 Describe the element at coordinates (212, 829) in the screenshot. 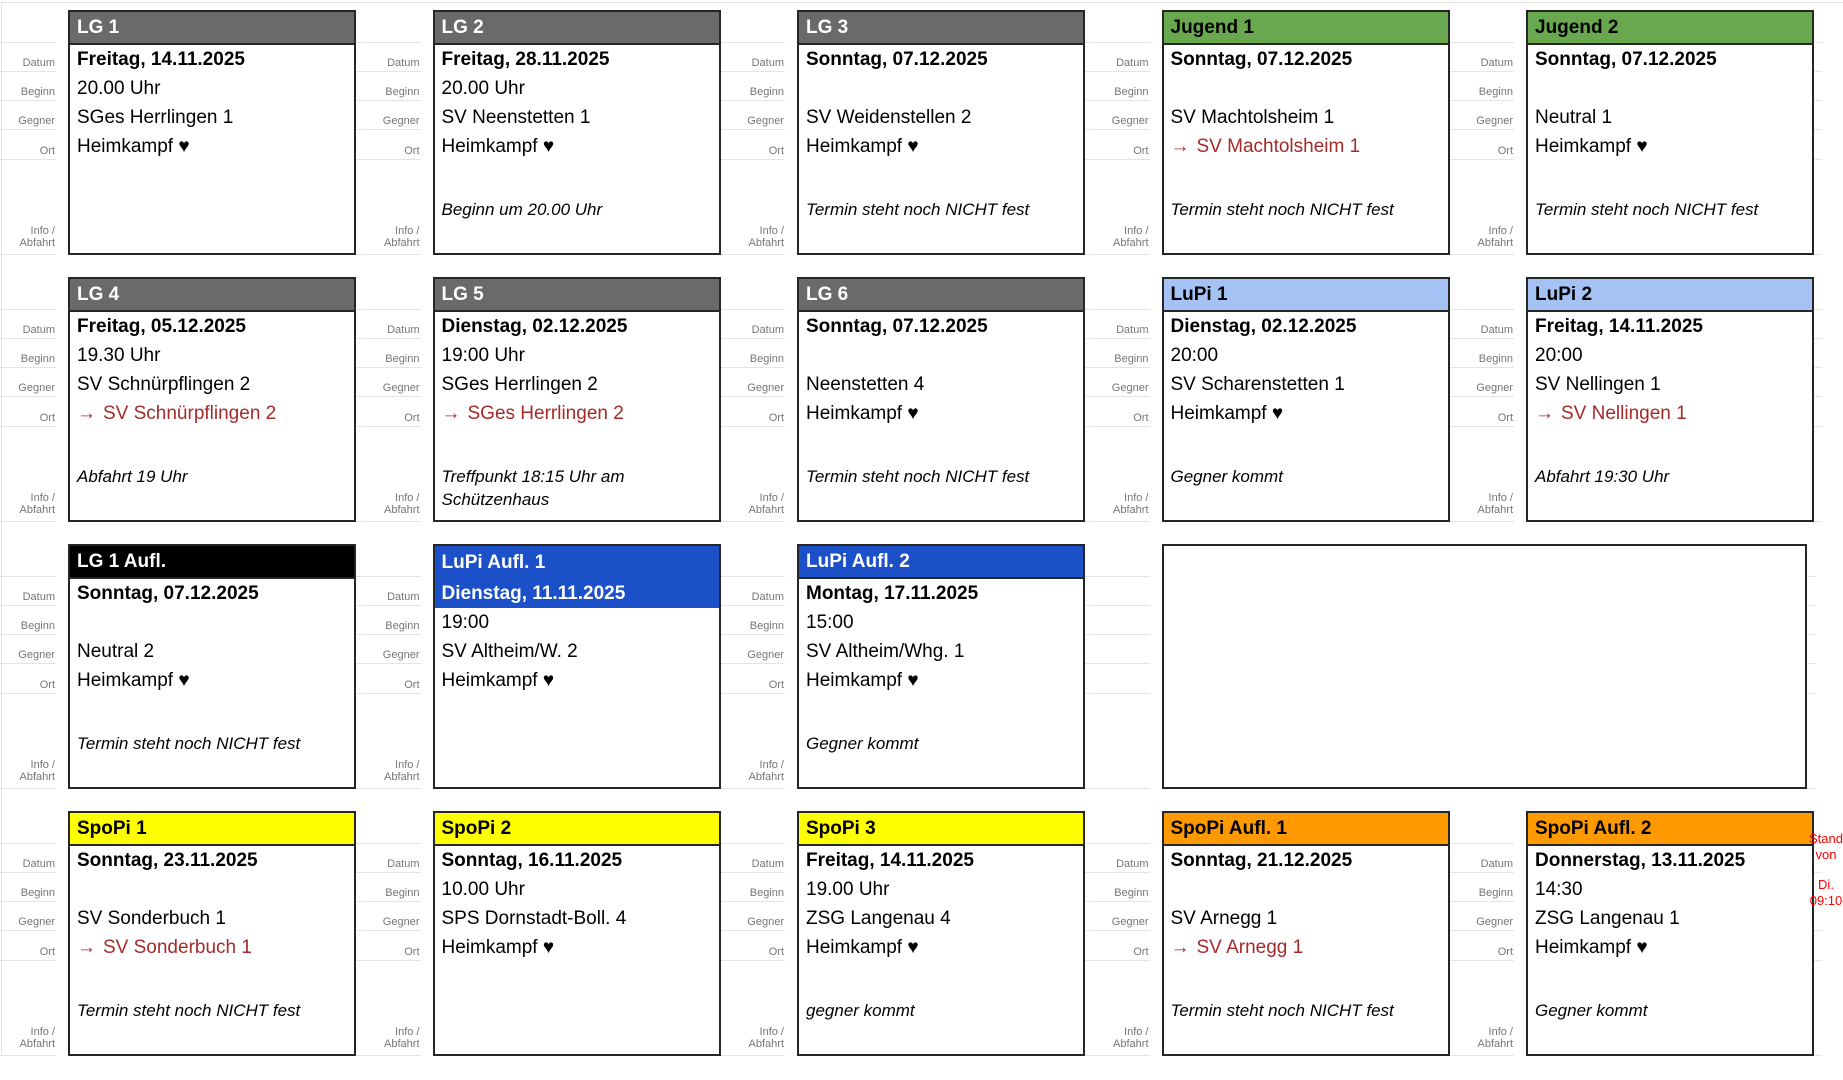

I see `team-card-header: SpoPi 1` at that location.